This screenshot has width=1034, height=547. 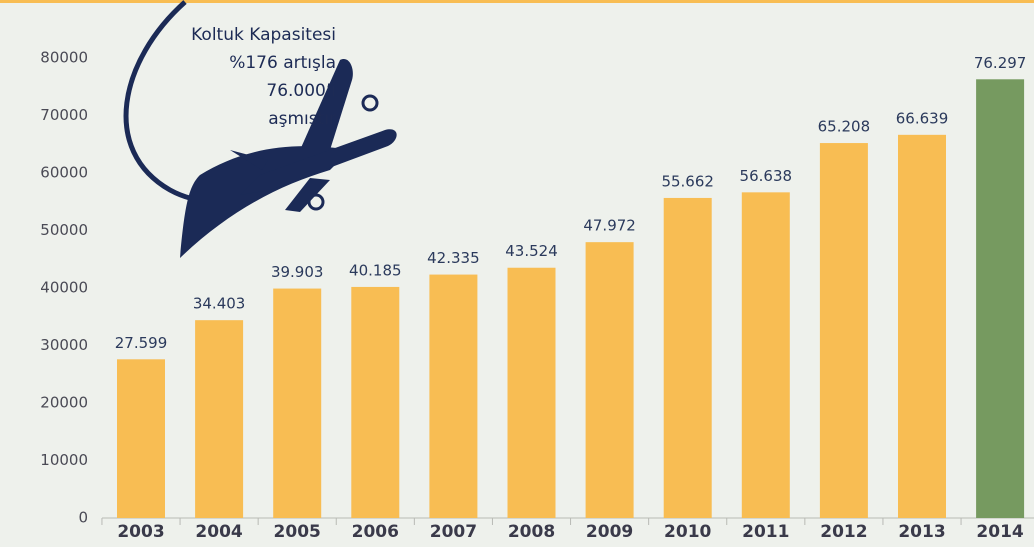 I want to click on value-label: 65.208, so click(x=844, y=127).